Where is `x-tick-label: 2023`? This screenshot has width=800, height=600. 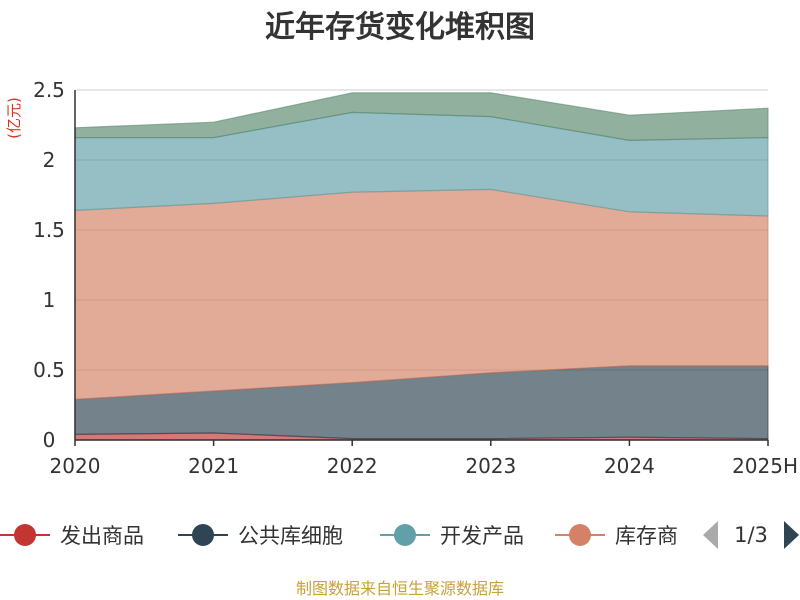
x-tick-label: 2023 is located at coordinates (490, 466).